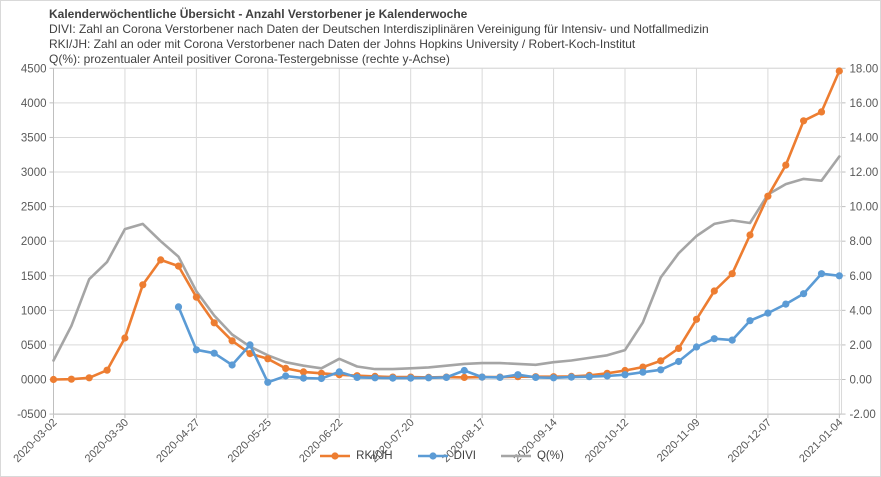 The width and height of the screenshot is (881, 477). Describe the element at coordinates (34, 208) in the screenshot. I see `left-axis-tick-label: 2500` at that location.